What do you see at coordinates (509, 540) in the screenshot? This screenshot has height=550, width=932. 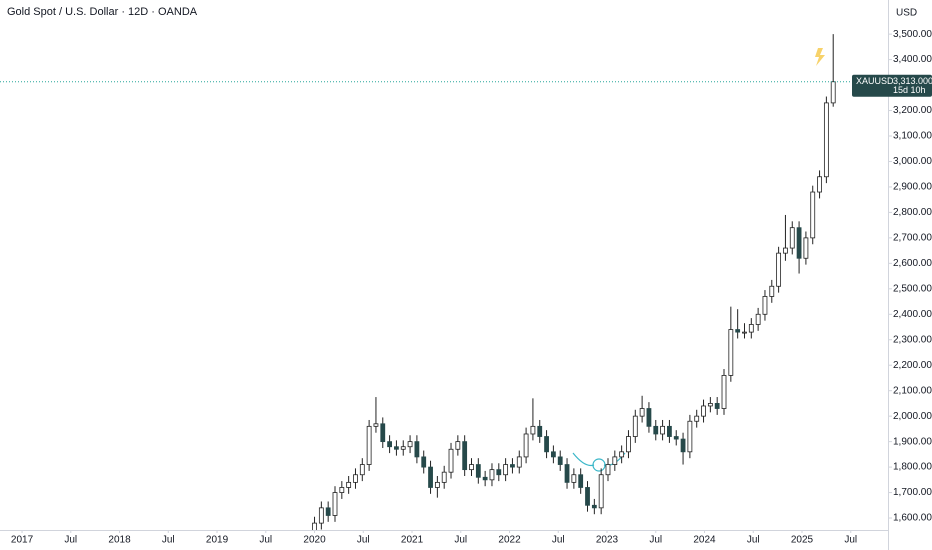 I see `x-tick-label: 2022` at bounding box center [509, 540].